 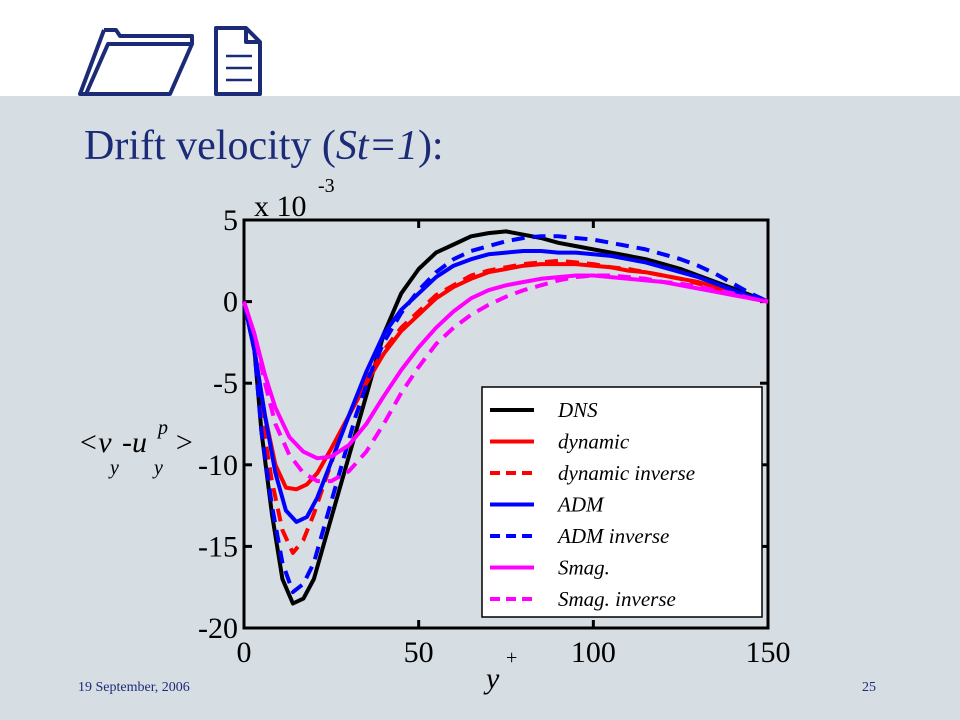 What do you see at coordinates (419, 652) in the screenshot?
I see `x-tick-label: 50` at bounding box center [419, 652].